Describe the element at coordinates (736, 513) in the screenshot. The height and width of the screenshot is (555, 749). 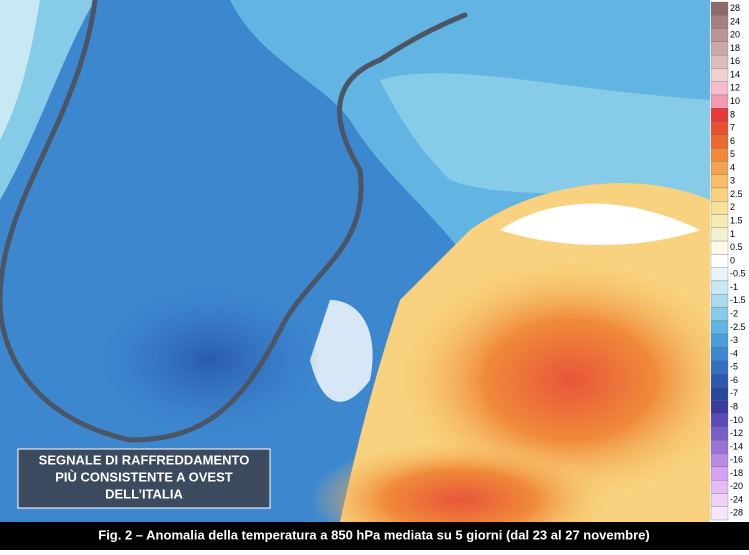
I see `legend-label: -28` at that location.